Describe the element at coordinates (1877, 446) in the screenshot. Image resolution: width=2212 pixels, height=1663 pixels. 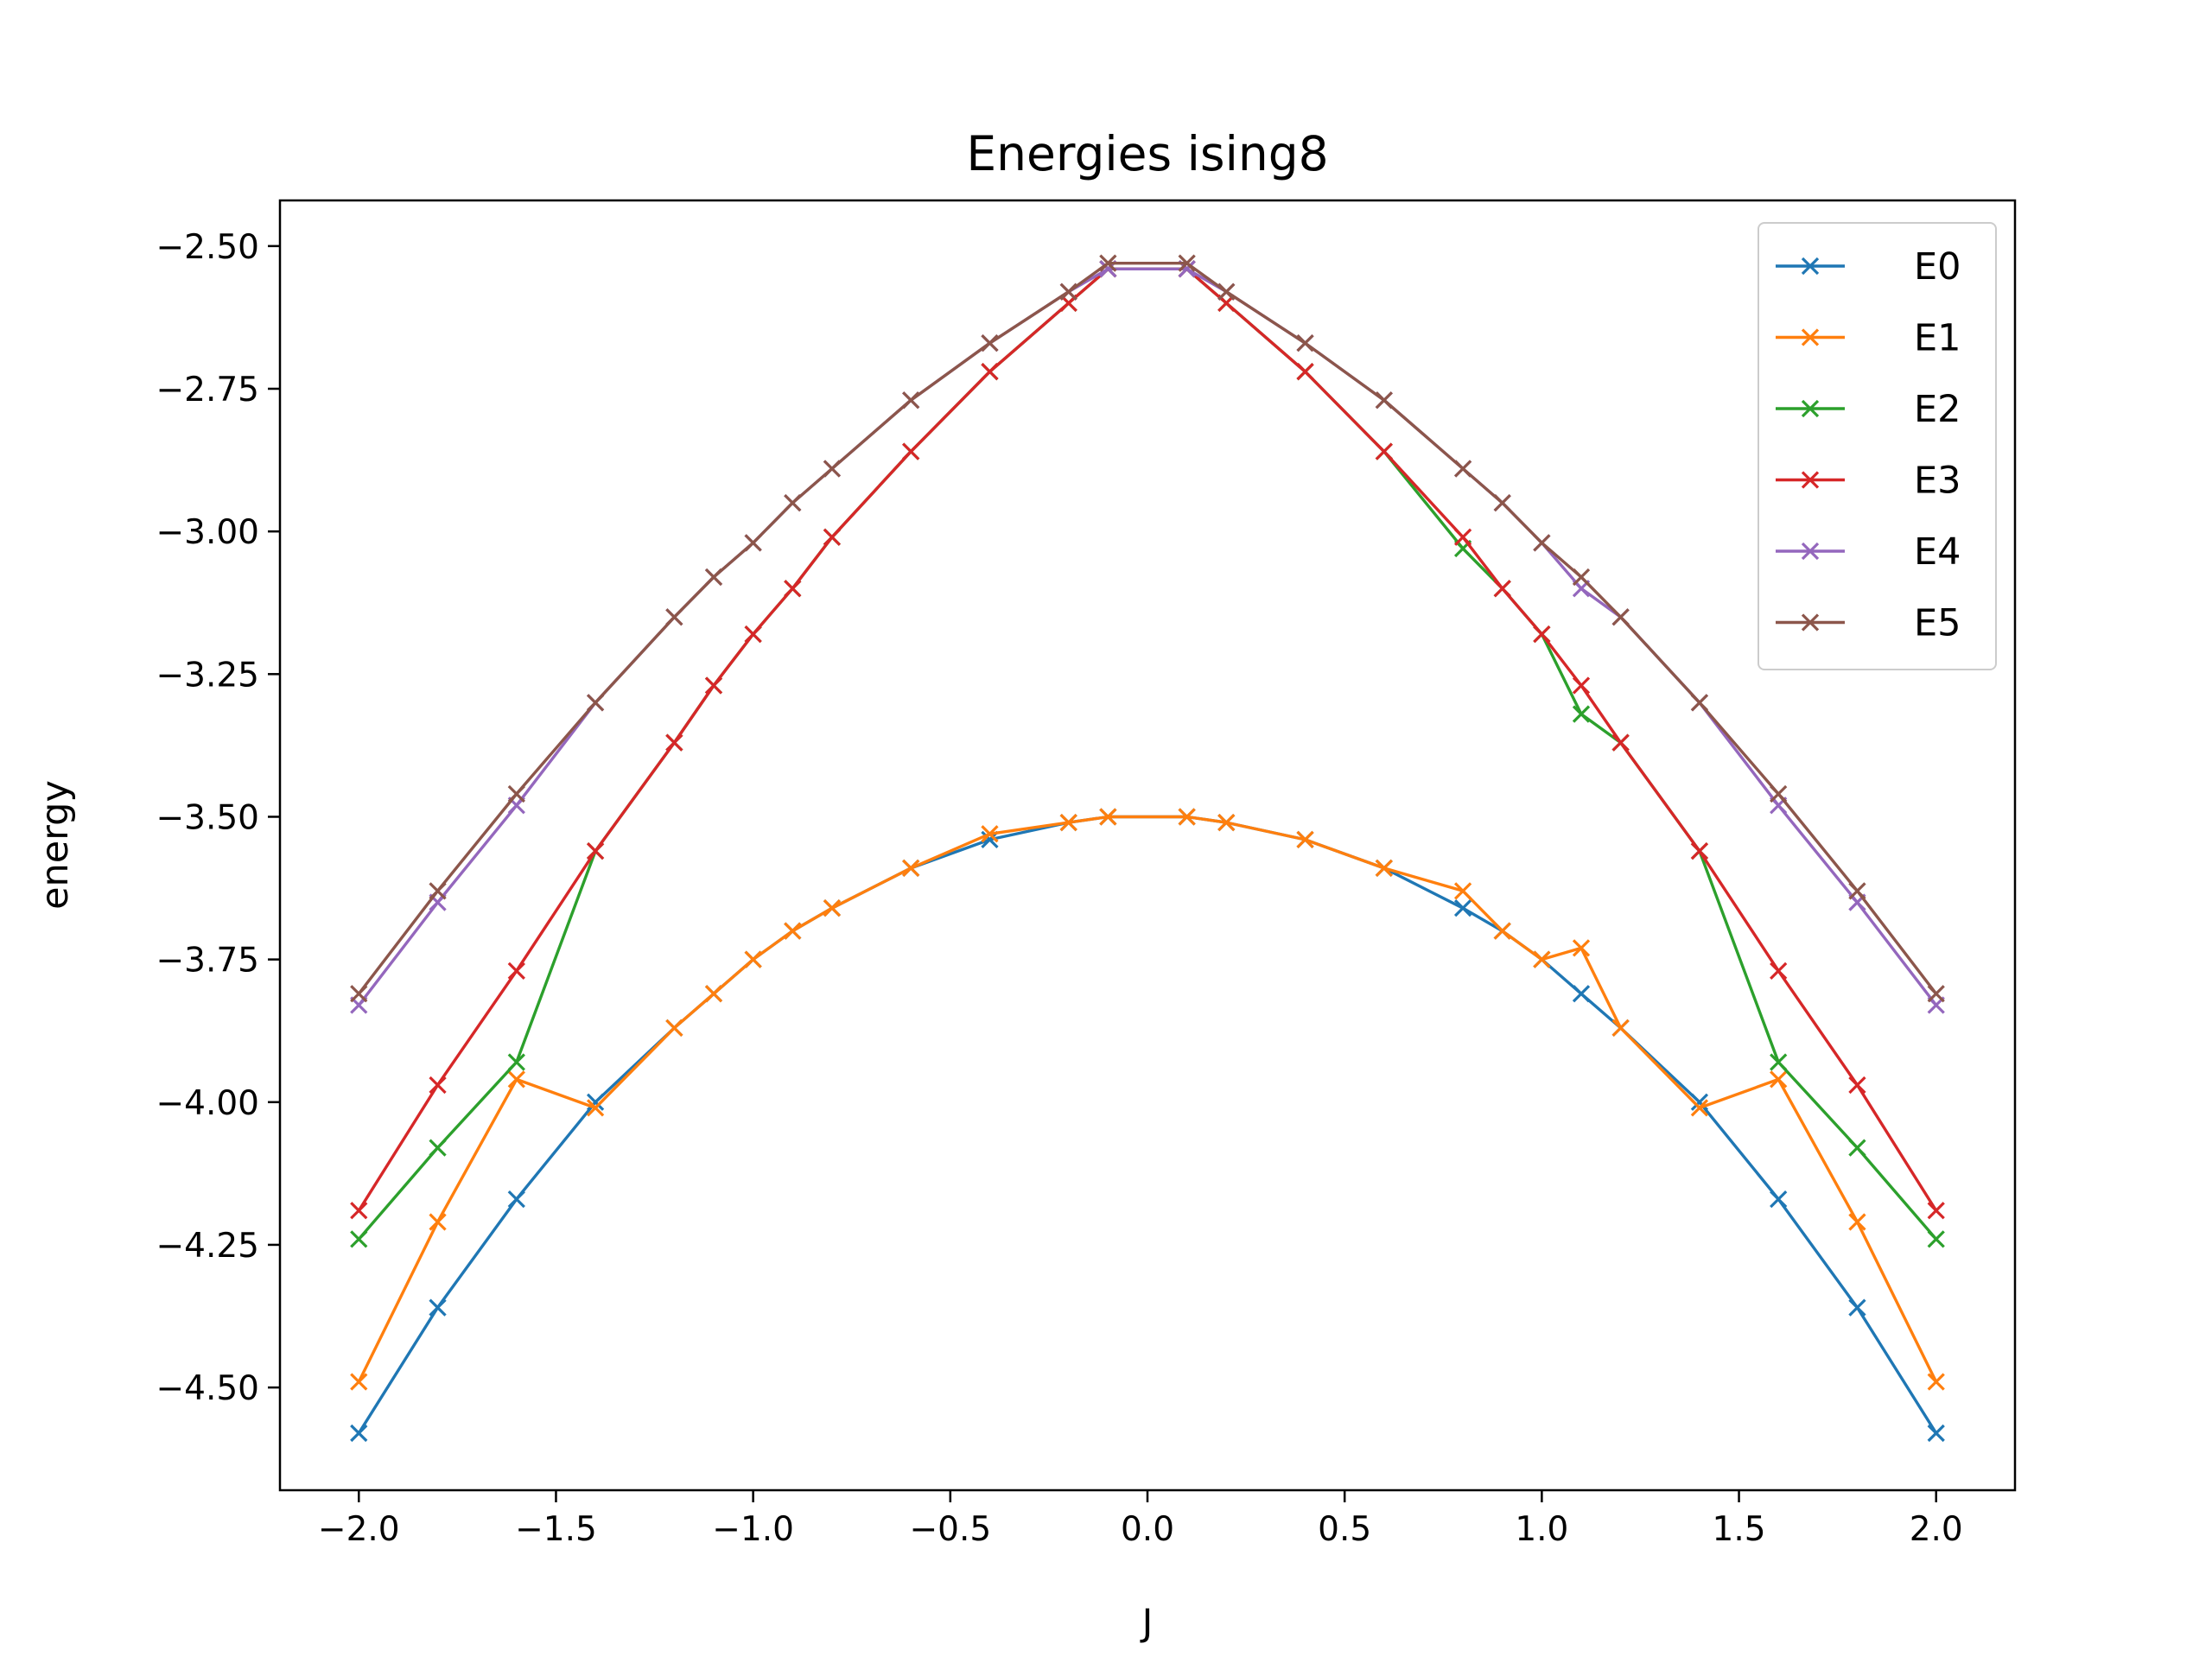
I see `legend: E0 E1 E2 E3 E4 E5` at that location.